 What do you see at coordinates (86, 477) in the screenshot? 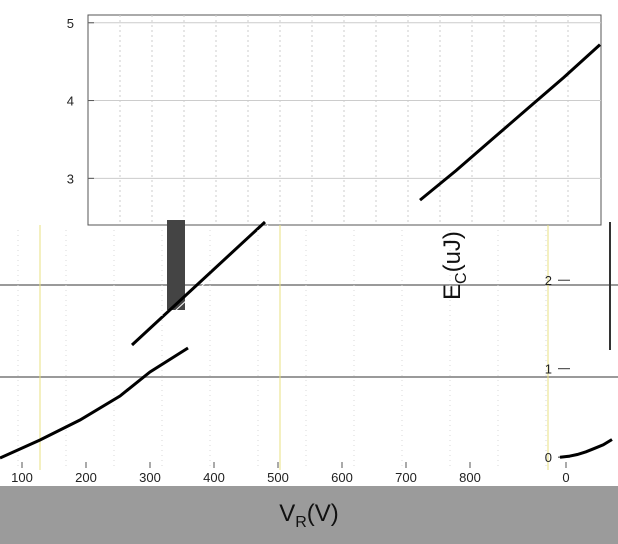
I see `x-tick-label-1: 200` at bounding box center [86, 477].